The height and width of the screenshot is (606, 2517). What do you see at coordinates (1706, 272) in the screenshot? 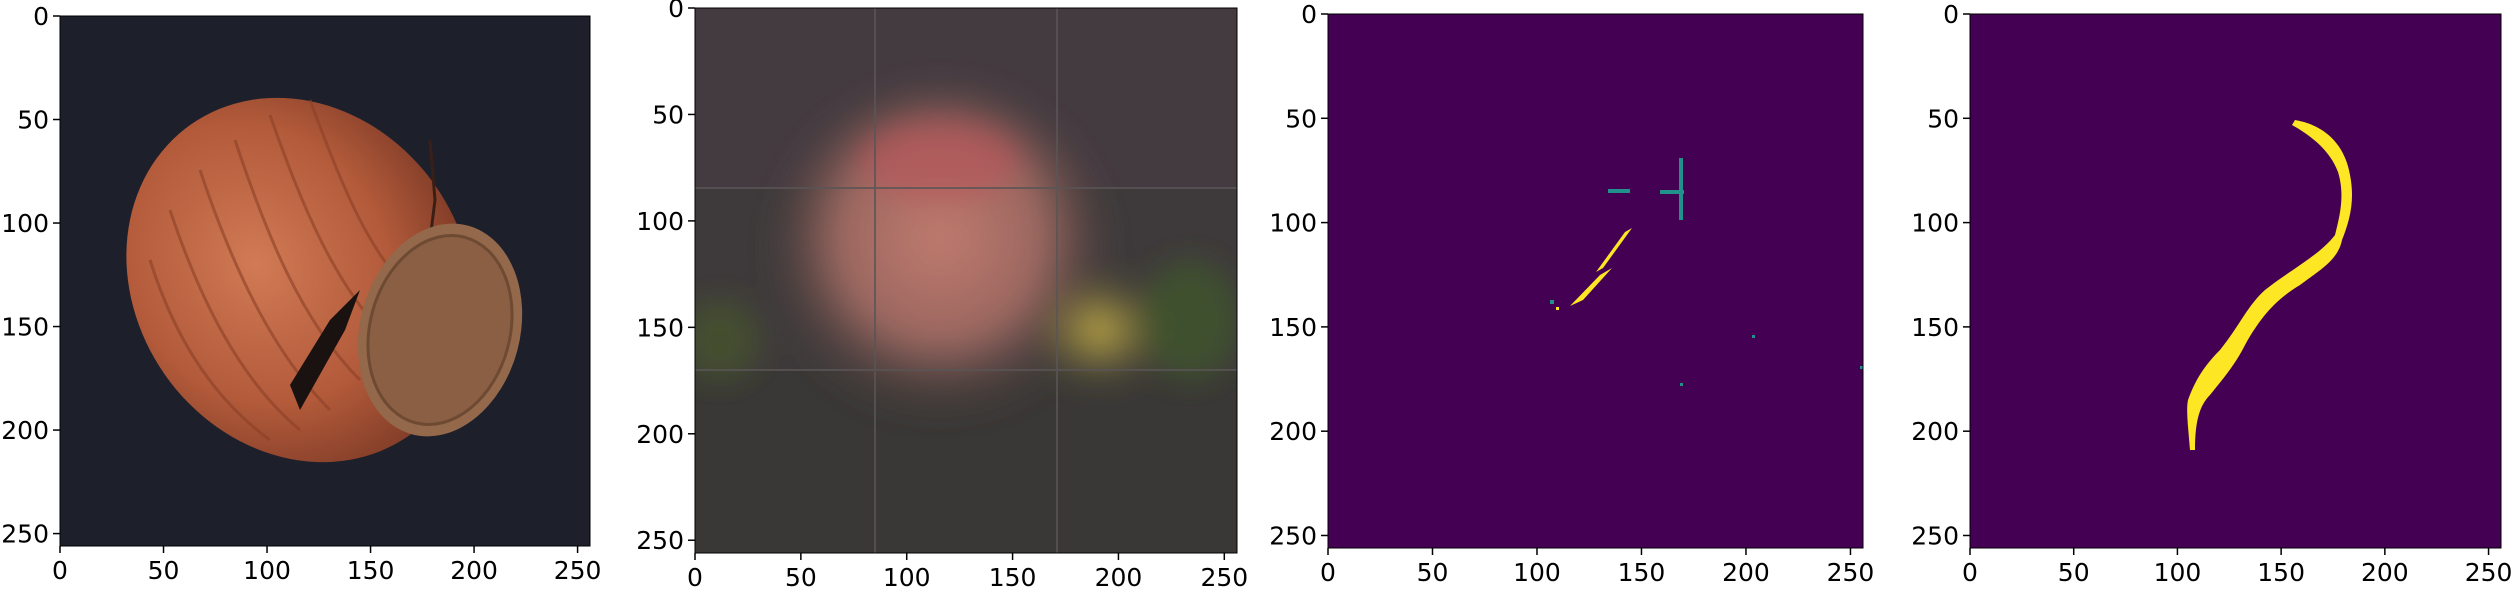
I see `predicted-anomaly-regions` at bounding box center [1706, 272].